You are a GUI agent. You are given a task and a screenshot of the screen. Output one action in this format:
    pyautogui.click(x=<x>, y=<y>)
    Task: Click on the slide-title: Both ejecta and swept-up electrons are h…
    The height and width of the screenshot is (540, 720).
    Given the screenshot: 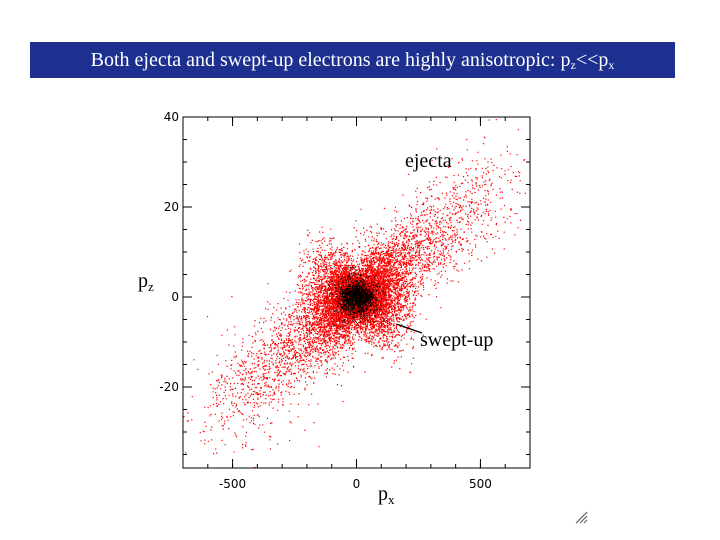 What is the action you would take?
    pyautogui.click(x=352, y=60)
    